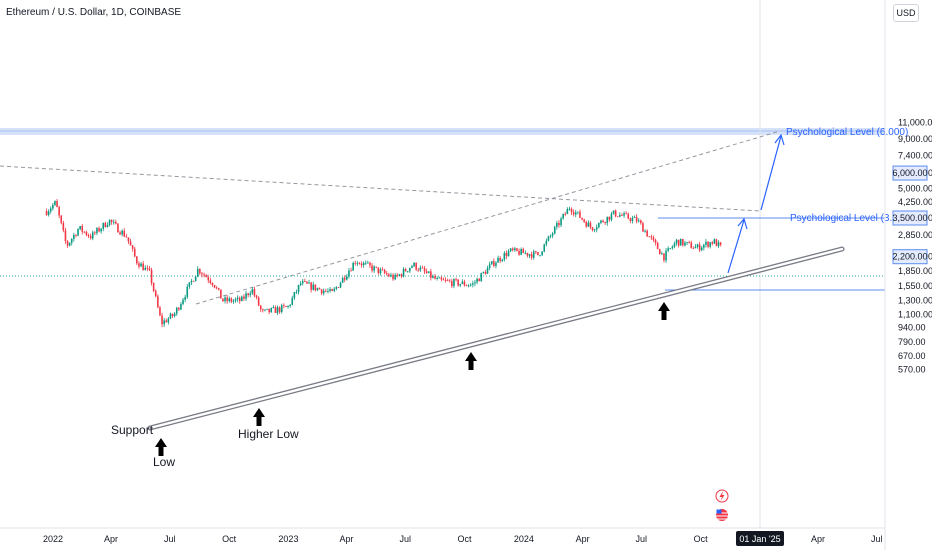 This screenshot has width=932, height=550. I want to click on annotation-low: Low, so click(164, 462).